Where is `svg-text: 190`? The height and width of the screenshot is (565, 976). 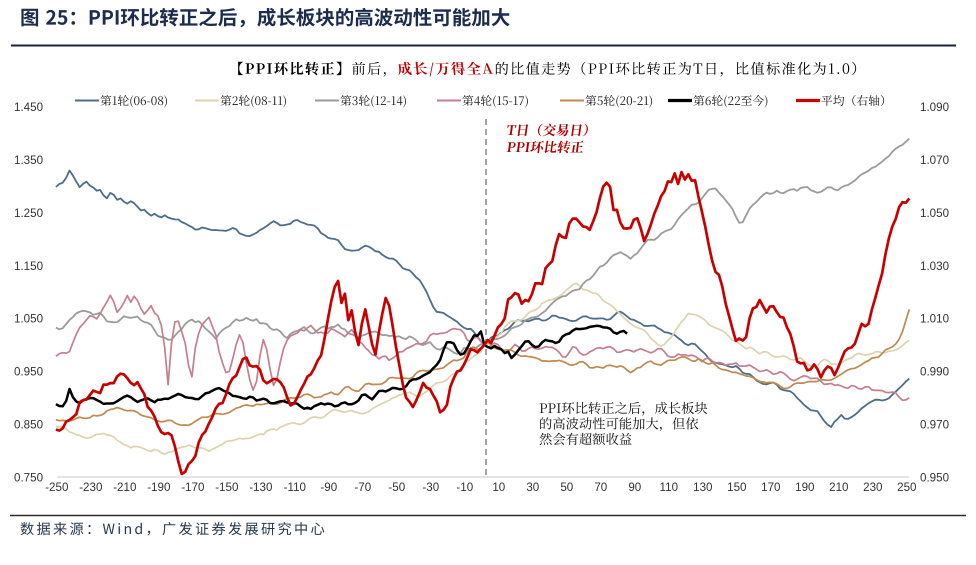
svg-text: 190 is located at coordinates (804, 487).